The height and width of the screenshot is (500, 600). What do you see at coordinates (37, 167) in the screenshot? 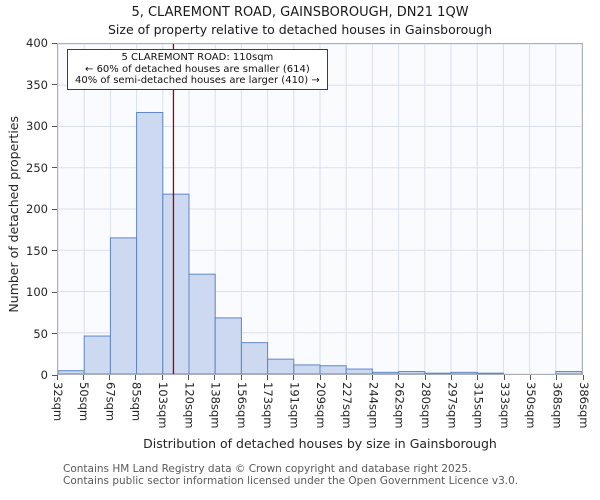
I see `y-tick-label: 250` at bounding box center [37, 167].